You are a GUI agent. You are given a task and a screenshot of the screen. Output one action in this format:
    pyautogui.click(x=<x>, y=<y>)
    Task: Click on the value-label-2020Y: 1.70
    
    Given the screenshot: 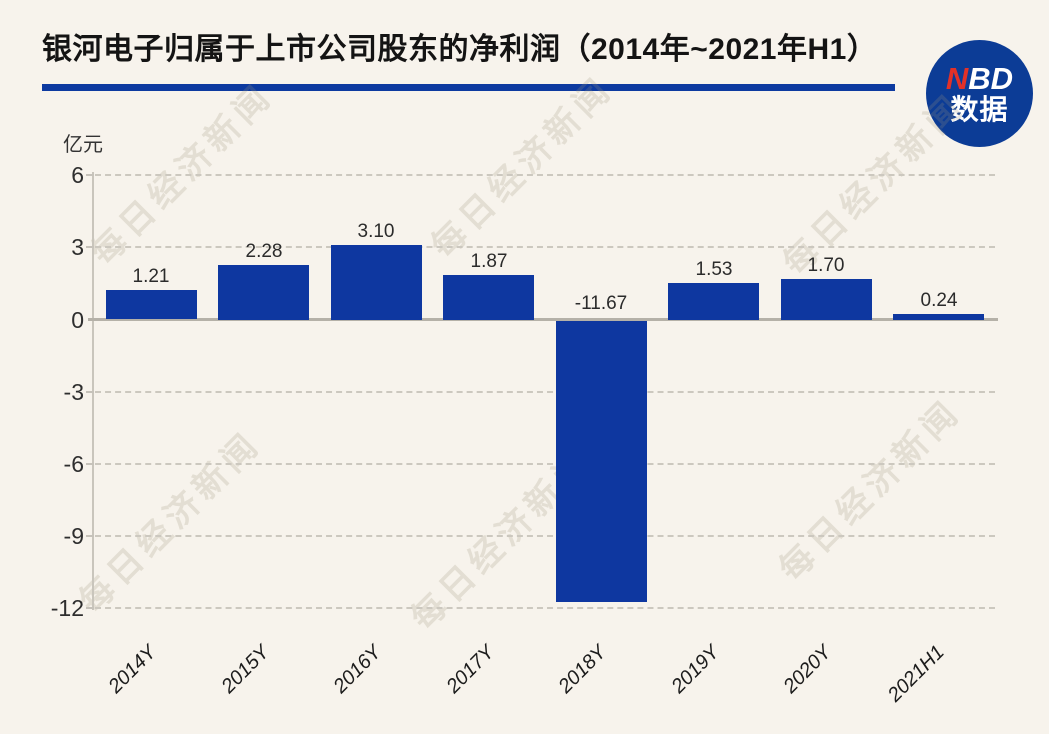 What is the action you would take?
    pyautogui.click(x=826, y=265)
    